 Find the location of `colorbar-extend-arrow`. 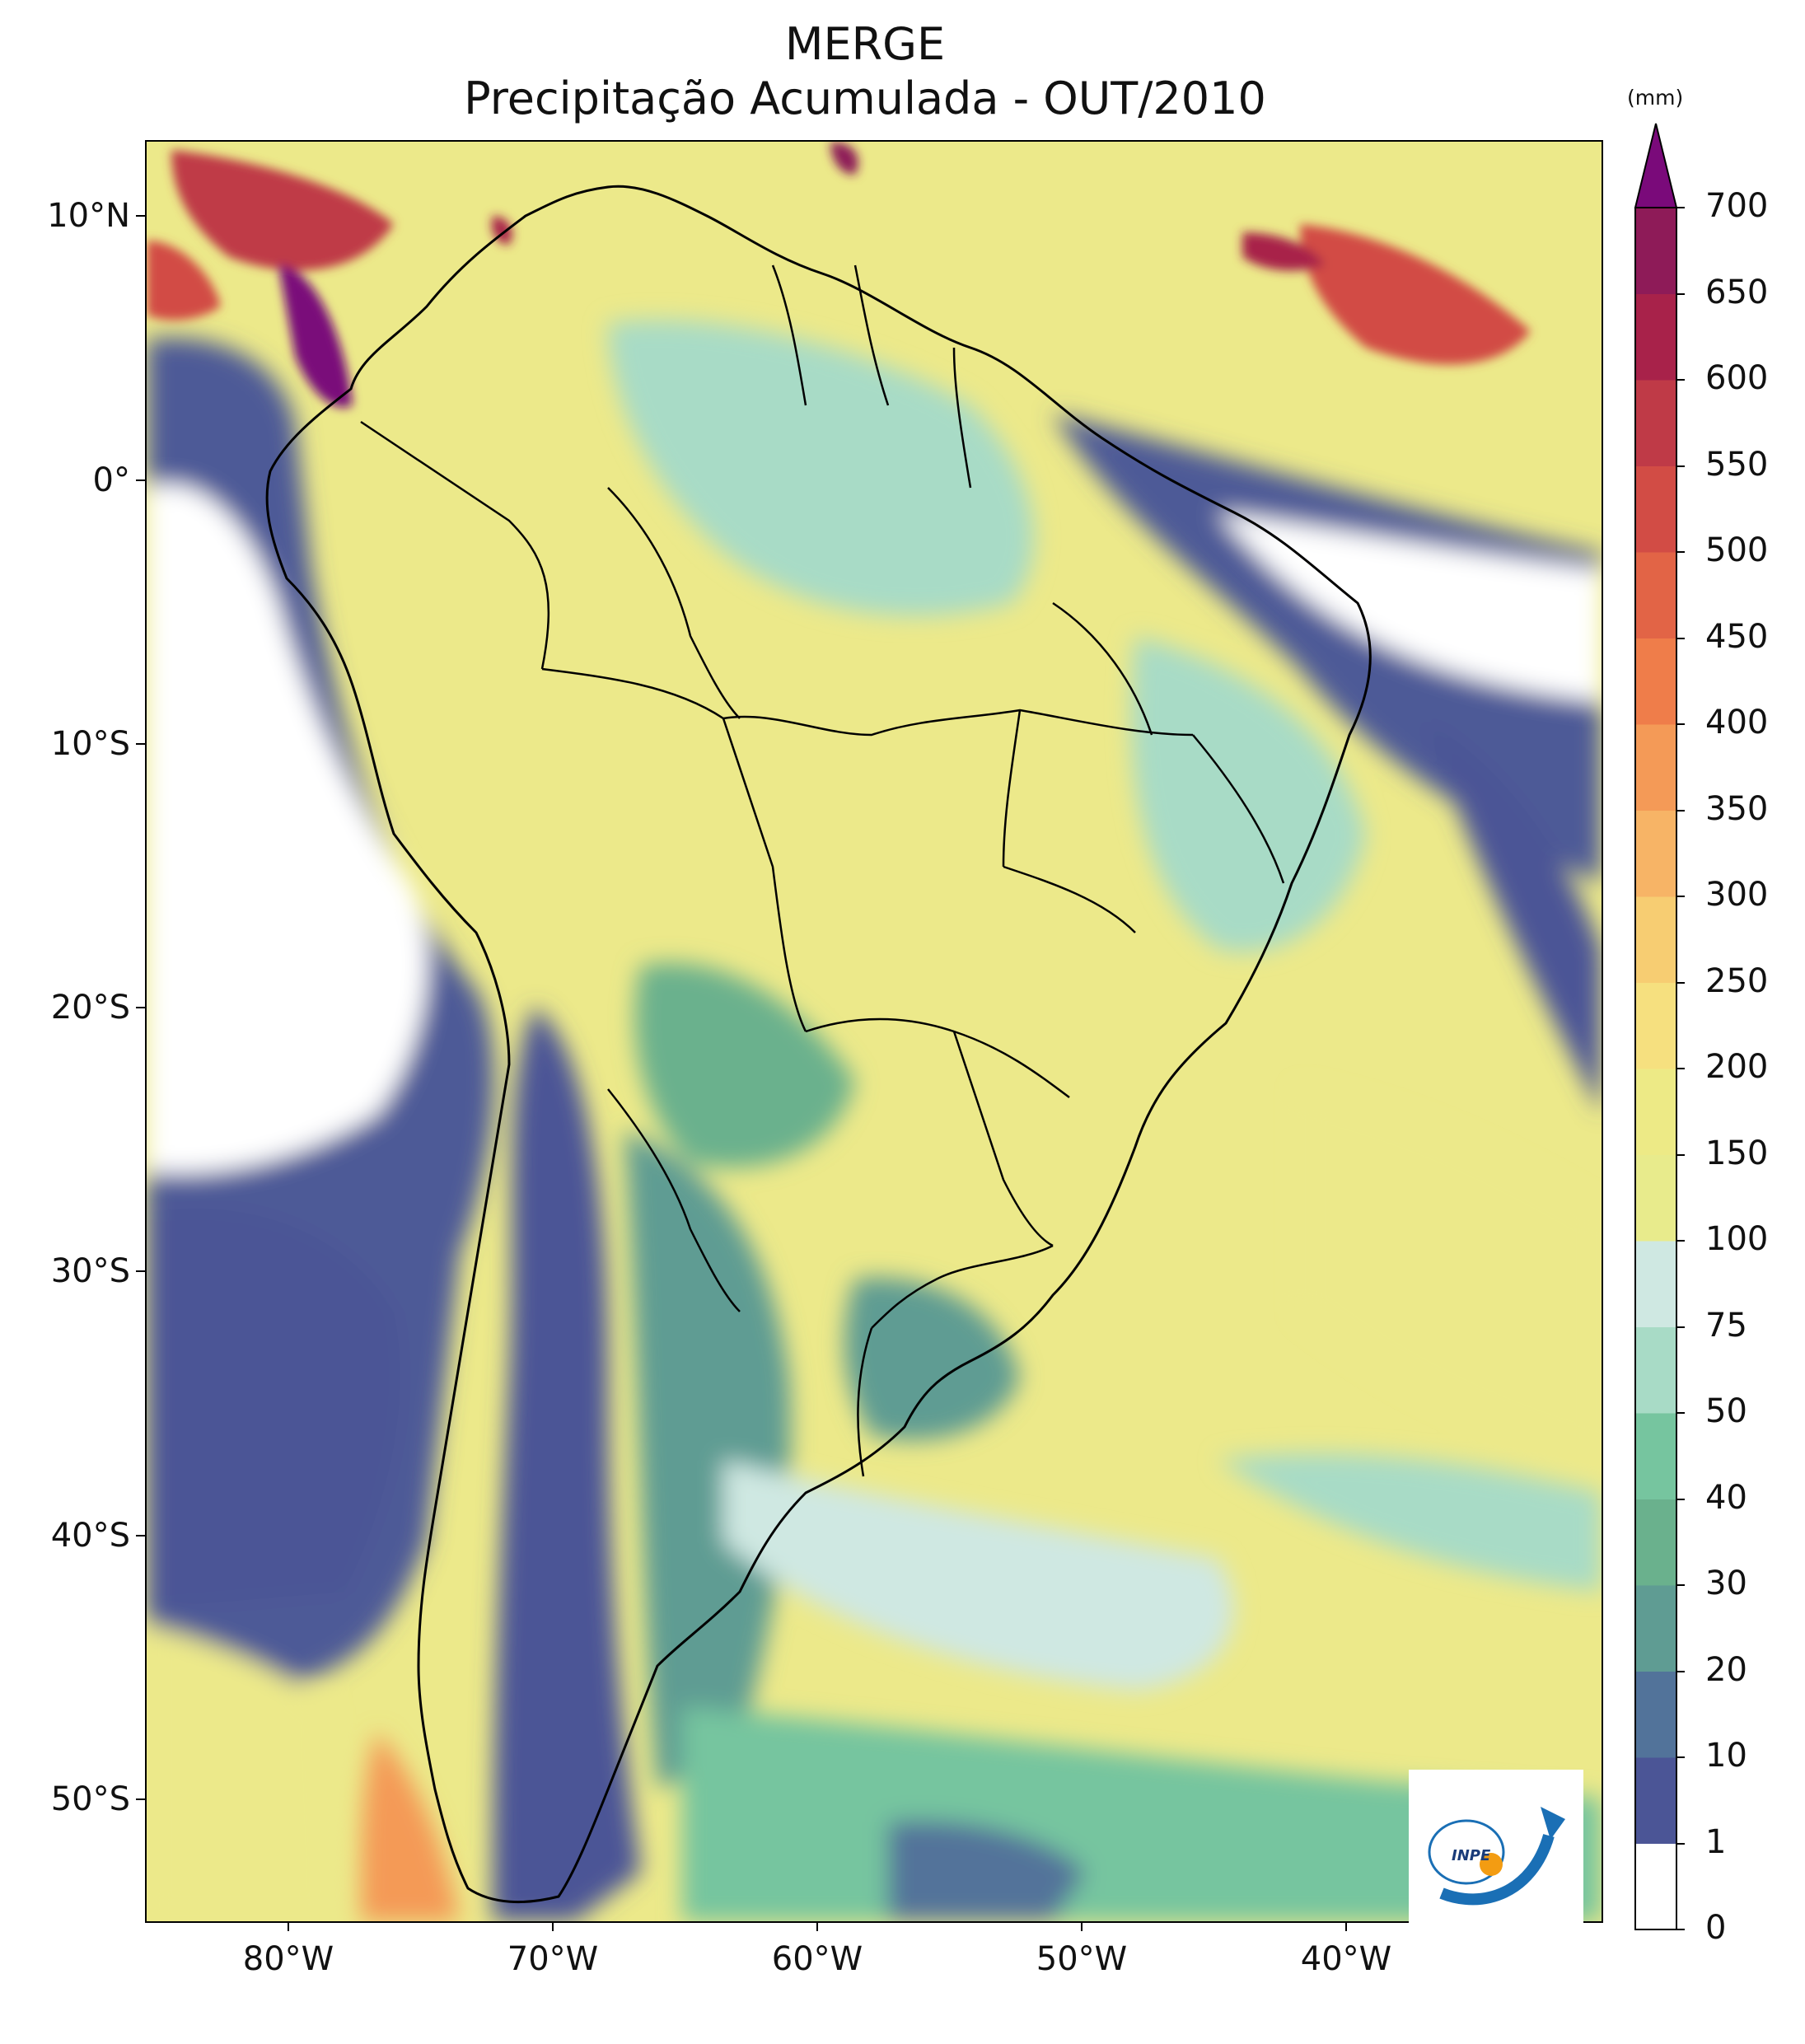

colorbar-extend-arrow is located at coordinates (1656, 165).